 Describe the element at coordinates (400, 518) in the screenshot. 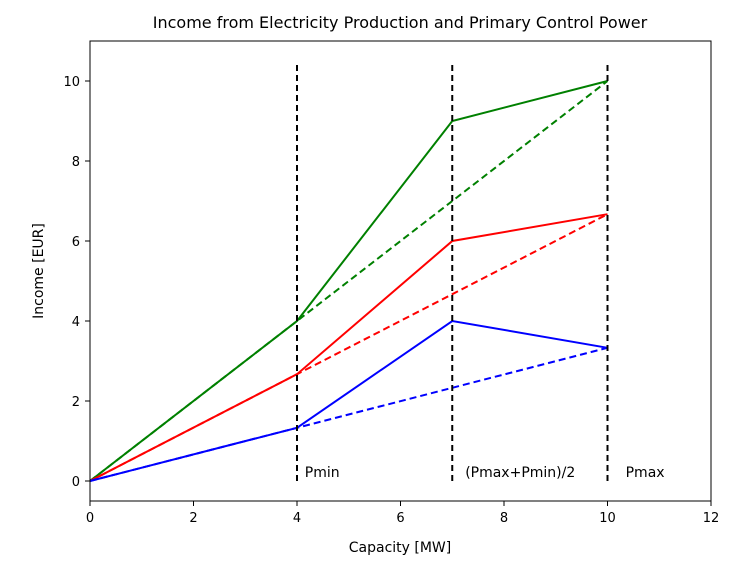

I see `x-tick-label: 6` at that location.